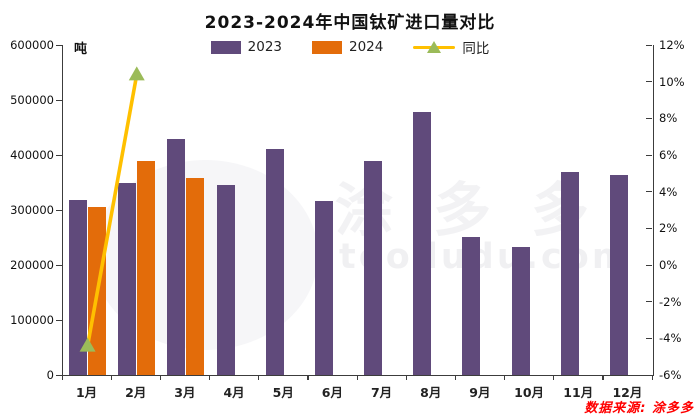  I want to click on x-axis-label: 7月, so click(381, 392).